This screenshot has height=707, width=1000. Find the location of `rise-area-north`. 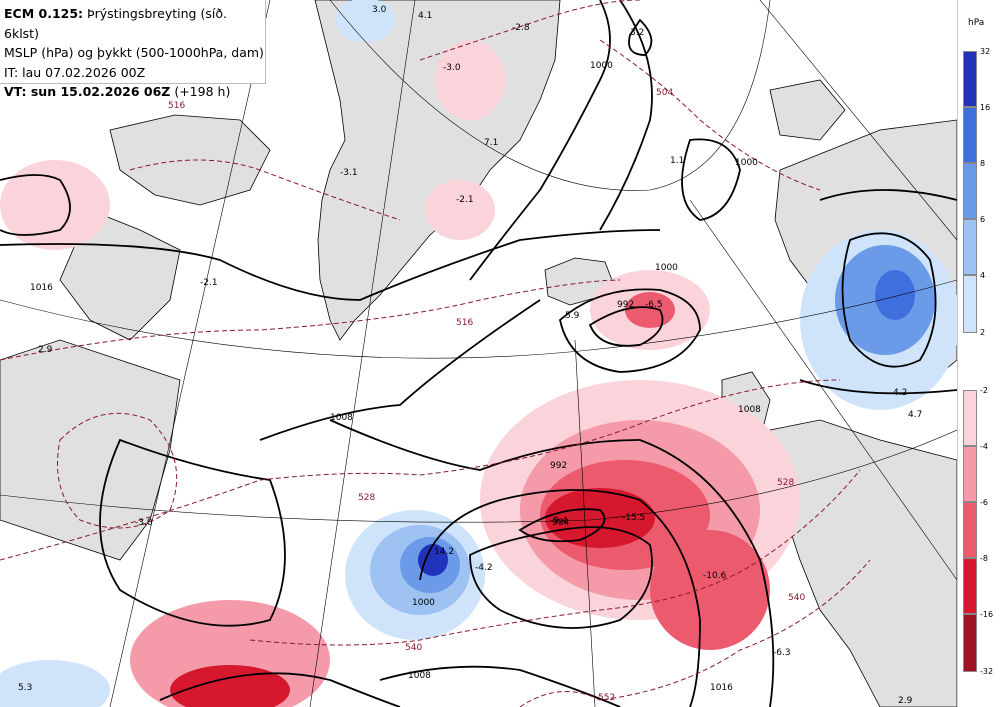

rise-area-north is located at coordinates (365, 21).